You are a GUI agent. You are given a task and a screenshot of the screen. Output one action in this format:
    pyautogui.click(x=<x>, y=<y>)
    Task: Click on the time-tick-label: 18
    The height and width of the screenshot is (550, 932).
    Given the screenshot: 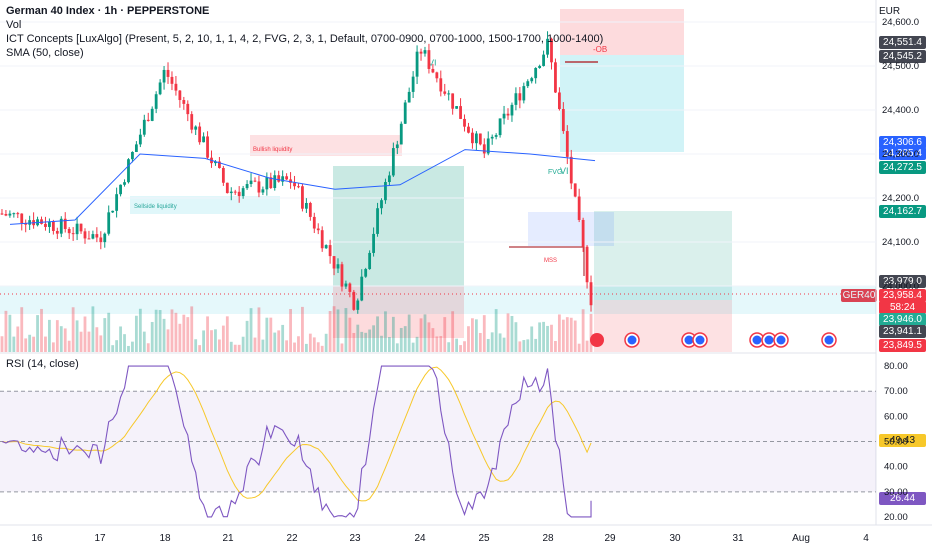 What is the action you would take?
    pyautogui.click(x=165, y=538)
    